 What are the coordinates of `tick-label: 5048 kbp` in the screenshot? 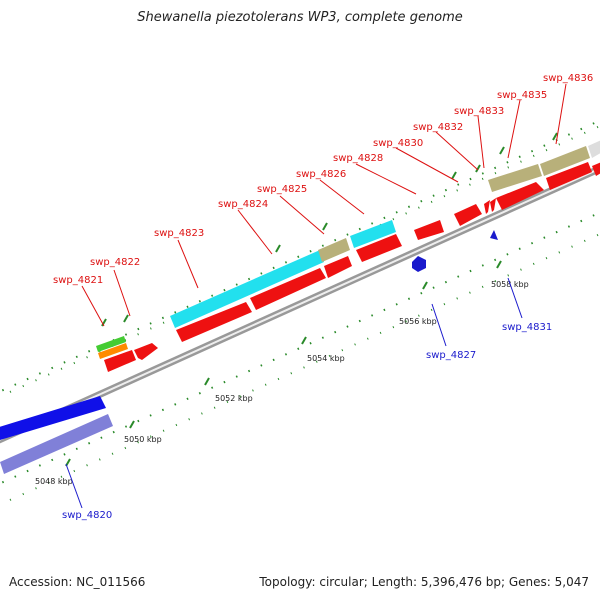 It's located at (54, 481).